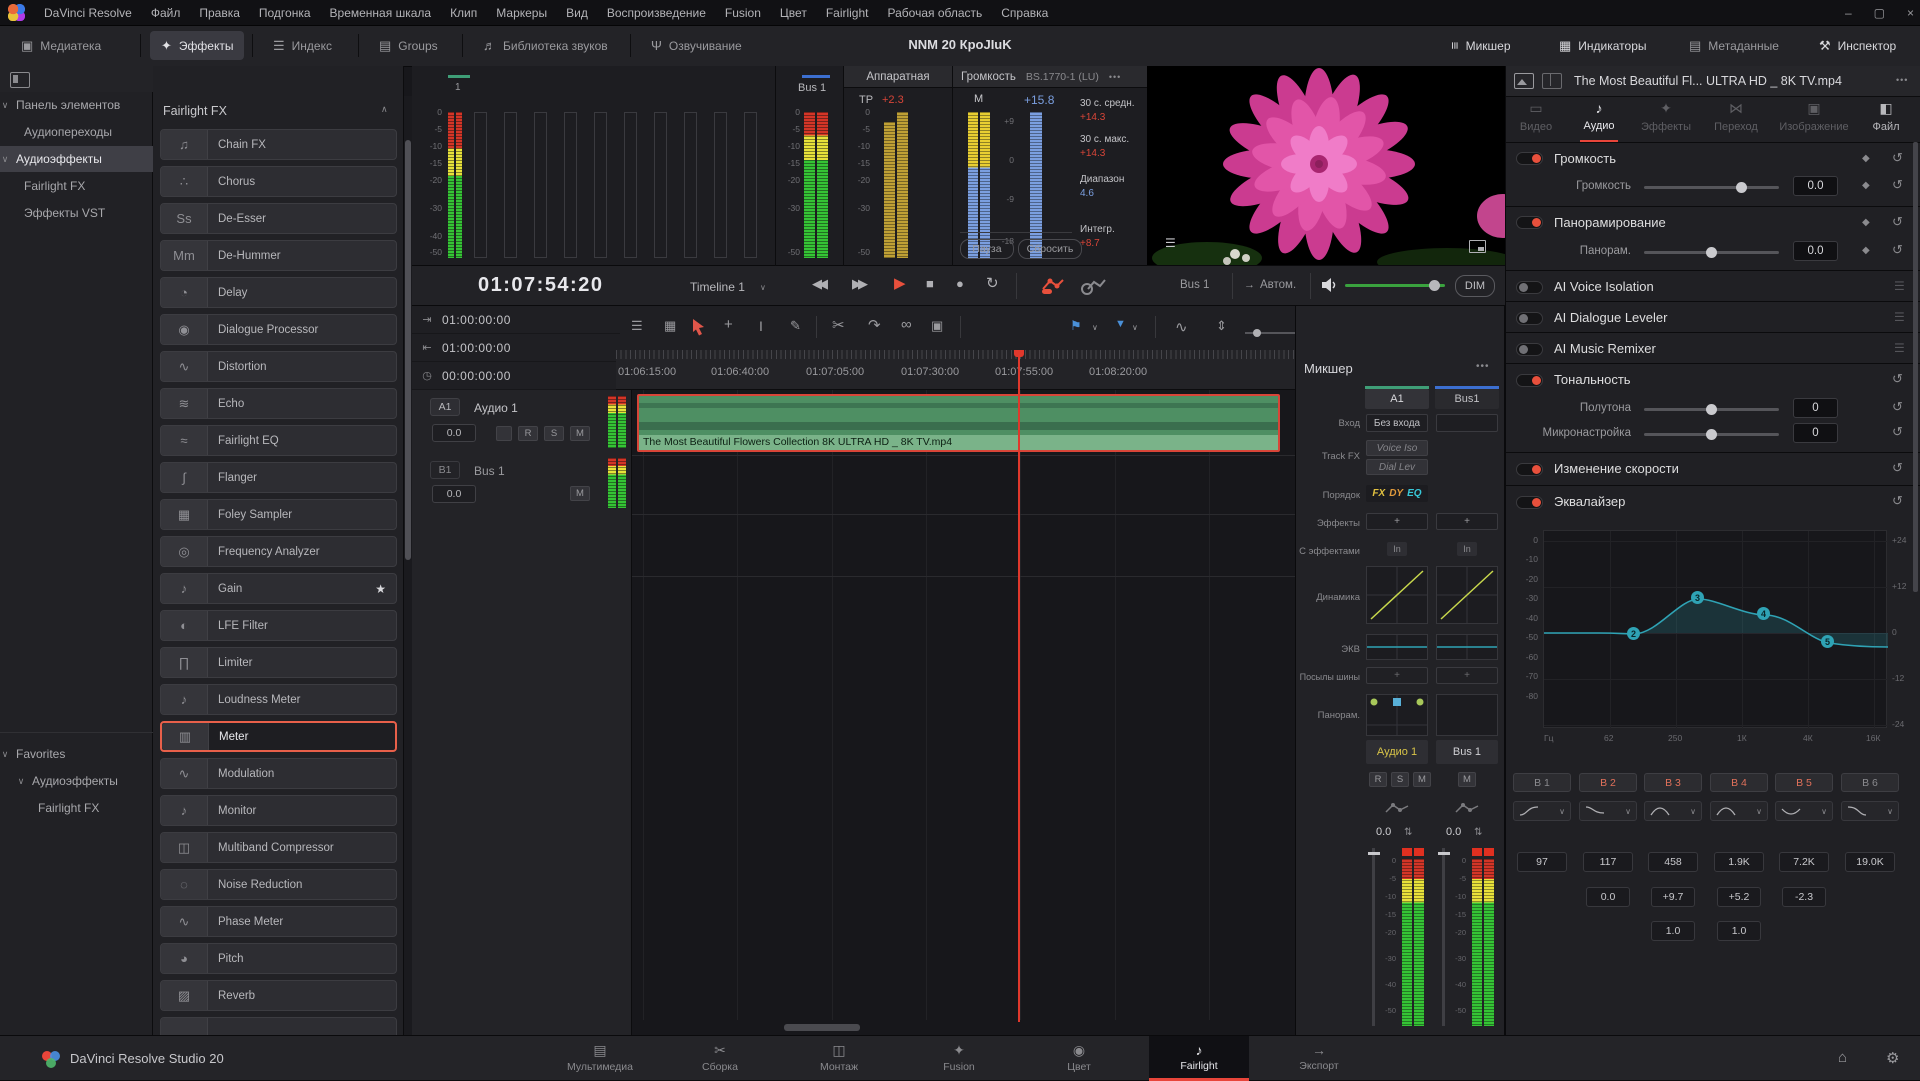 The image size is (1920, 1081). I want to click on fader-value-bus: 0.0, so click(1454, 832).